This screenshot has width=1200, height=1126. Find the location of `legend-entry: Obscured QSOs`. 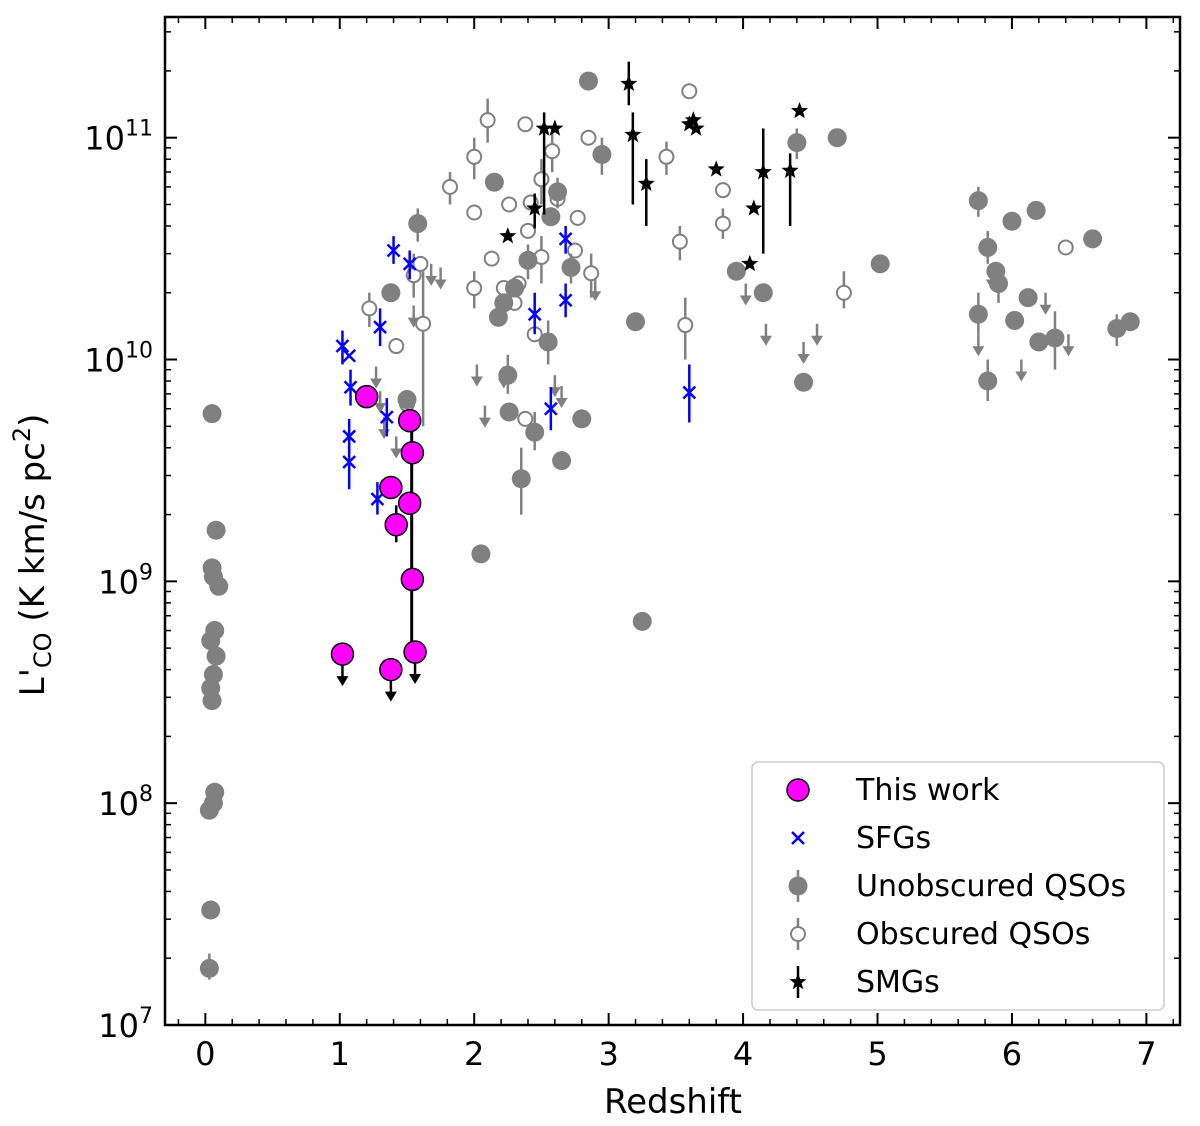

legend-entry: Obscured QSOs is located at coordinates (940, 934).